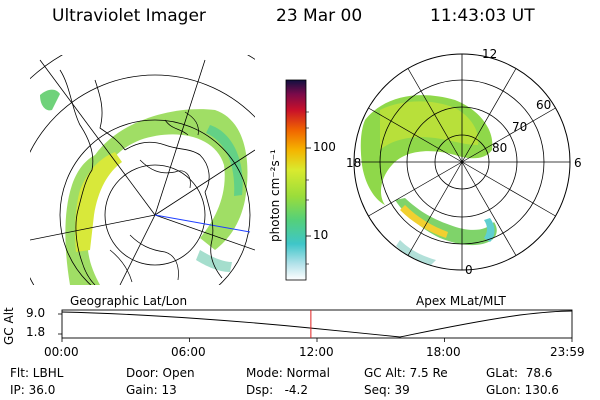  I want to click on glat-readout: GLat: 78.6, so click(519, 373).